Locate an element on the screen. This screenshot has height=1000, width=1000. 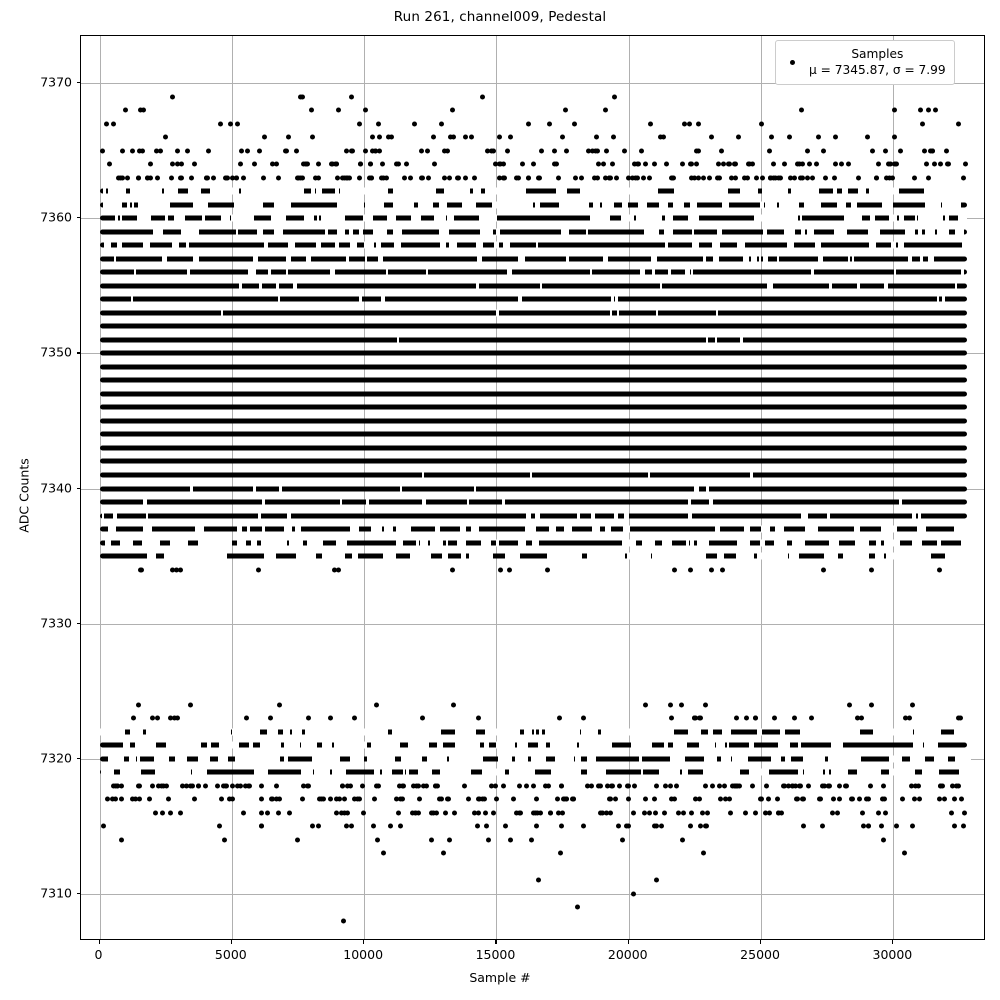
chart-title: Run 261, channel009, Pedestal is located at coordinates (500, 17).